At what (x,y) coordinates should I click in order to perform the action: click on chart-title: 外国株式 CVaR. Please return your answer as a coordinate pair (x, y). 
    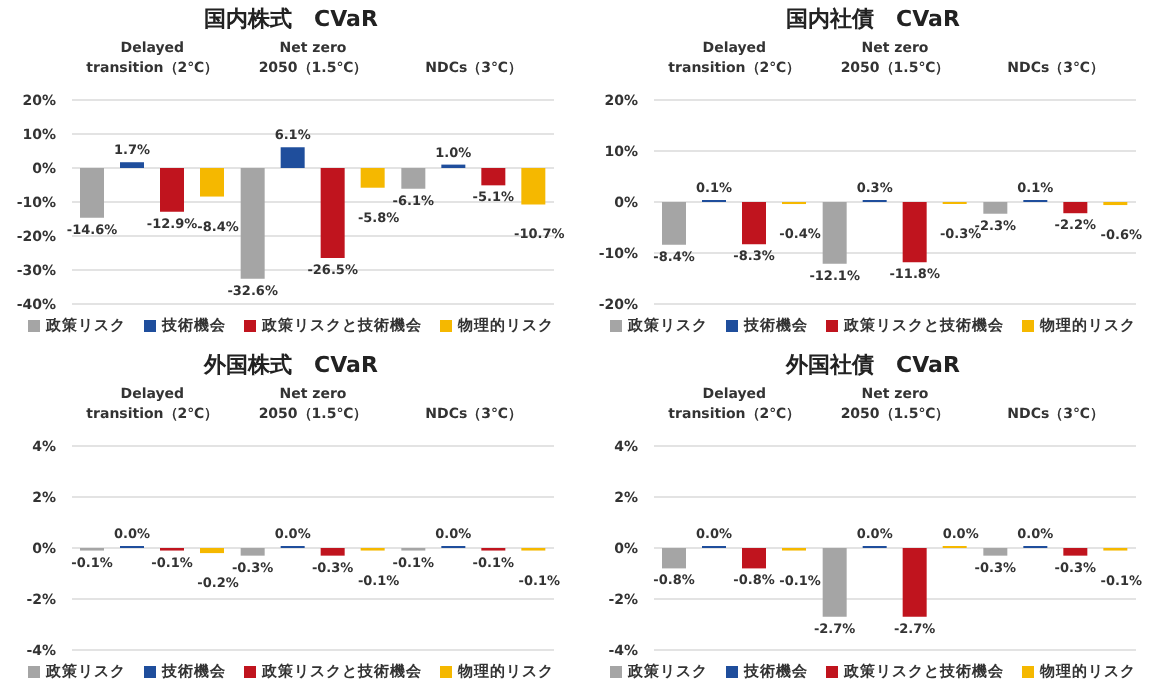
    Looking at the image, I should click on (290, 365).